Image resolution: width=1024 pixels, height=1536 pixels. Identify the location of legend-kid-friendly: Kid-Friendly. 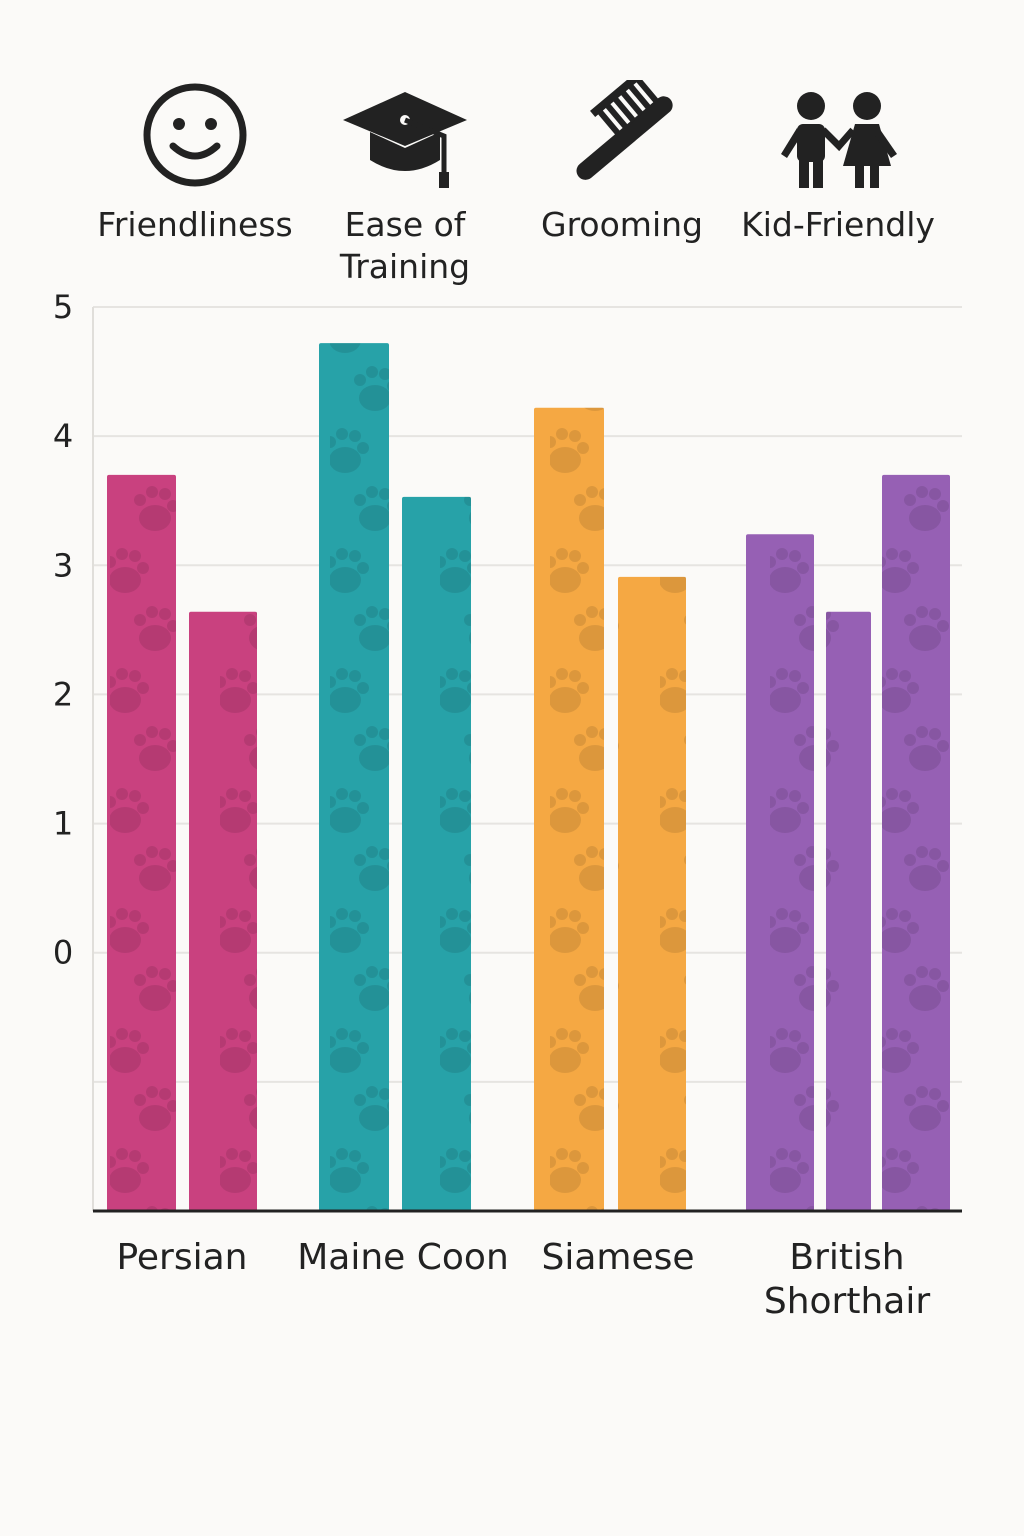
(838, 163).